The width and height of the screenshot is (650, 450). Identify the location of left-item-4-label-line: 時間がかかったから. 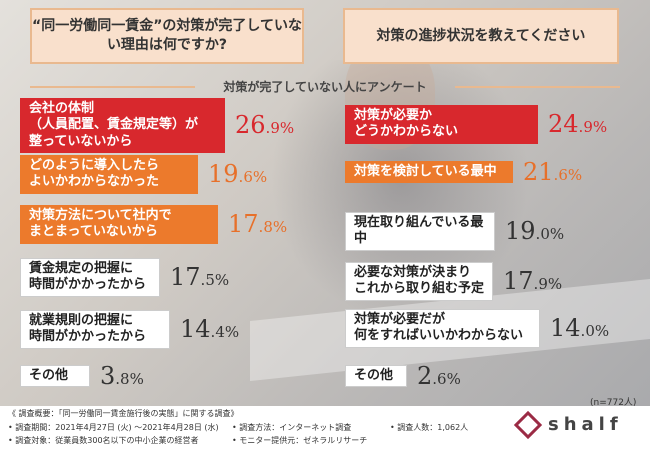
(88, 285).